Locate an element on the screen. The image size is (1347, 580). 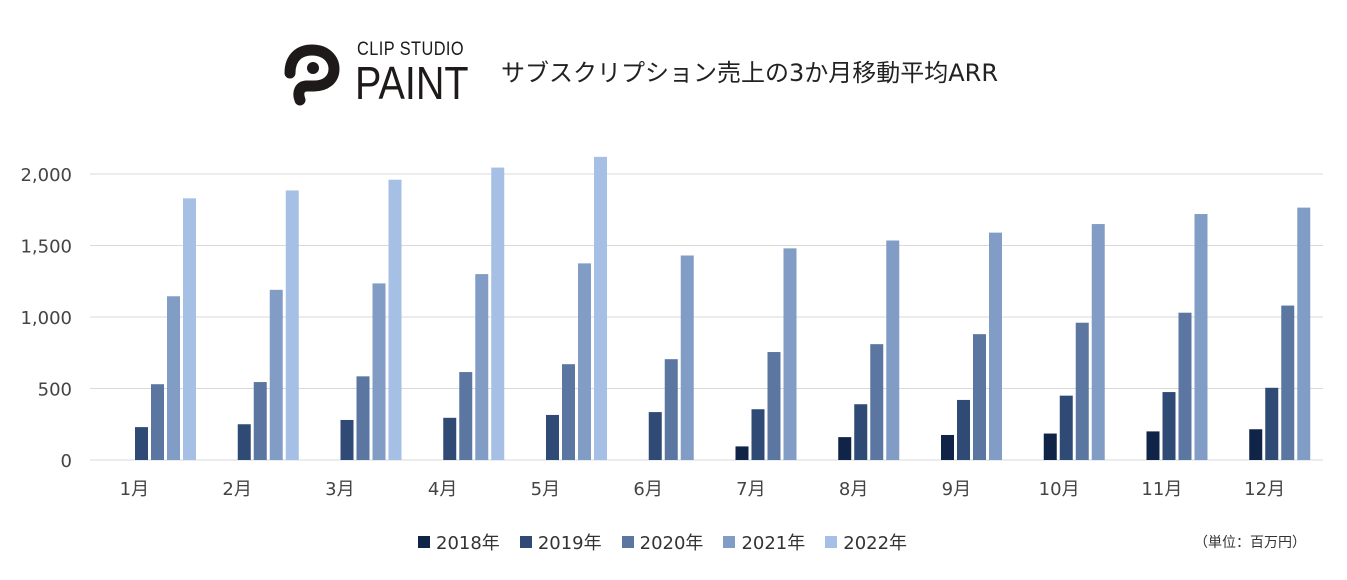
x-tick-label: 7月 is located at coordinates (750, 489).